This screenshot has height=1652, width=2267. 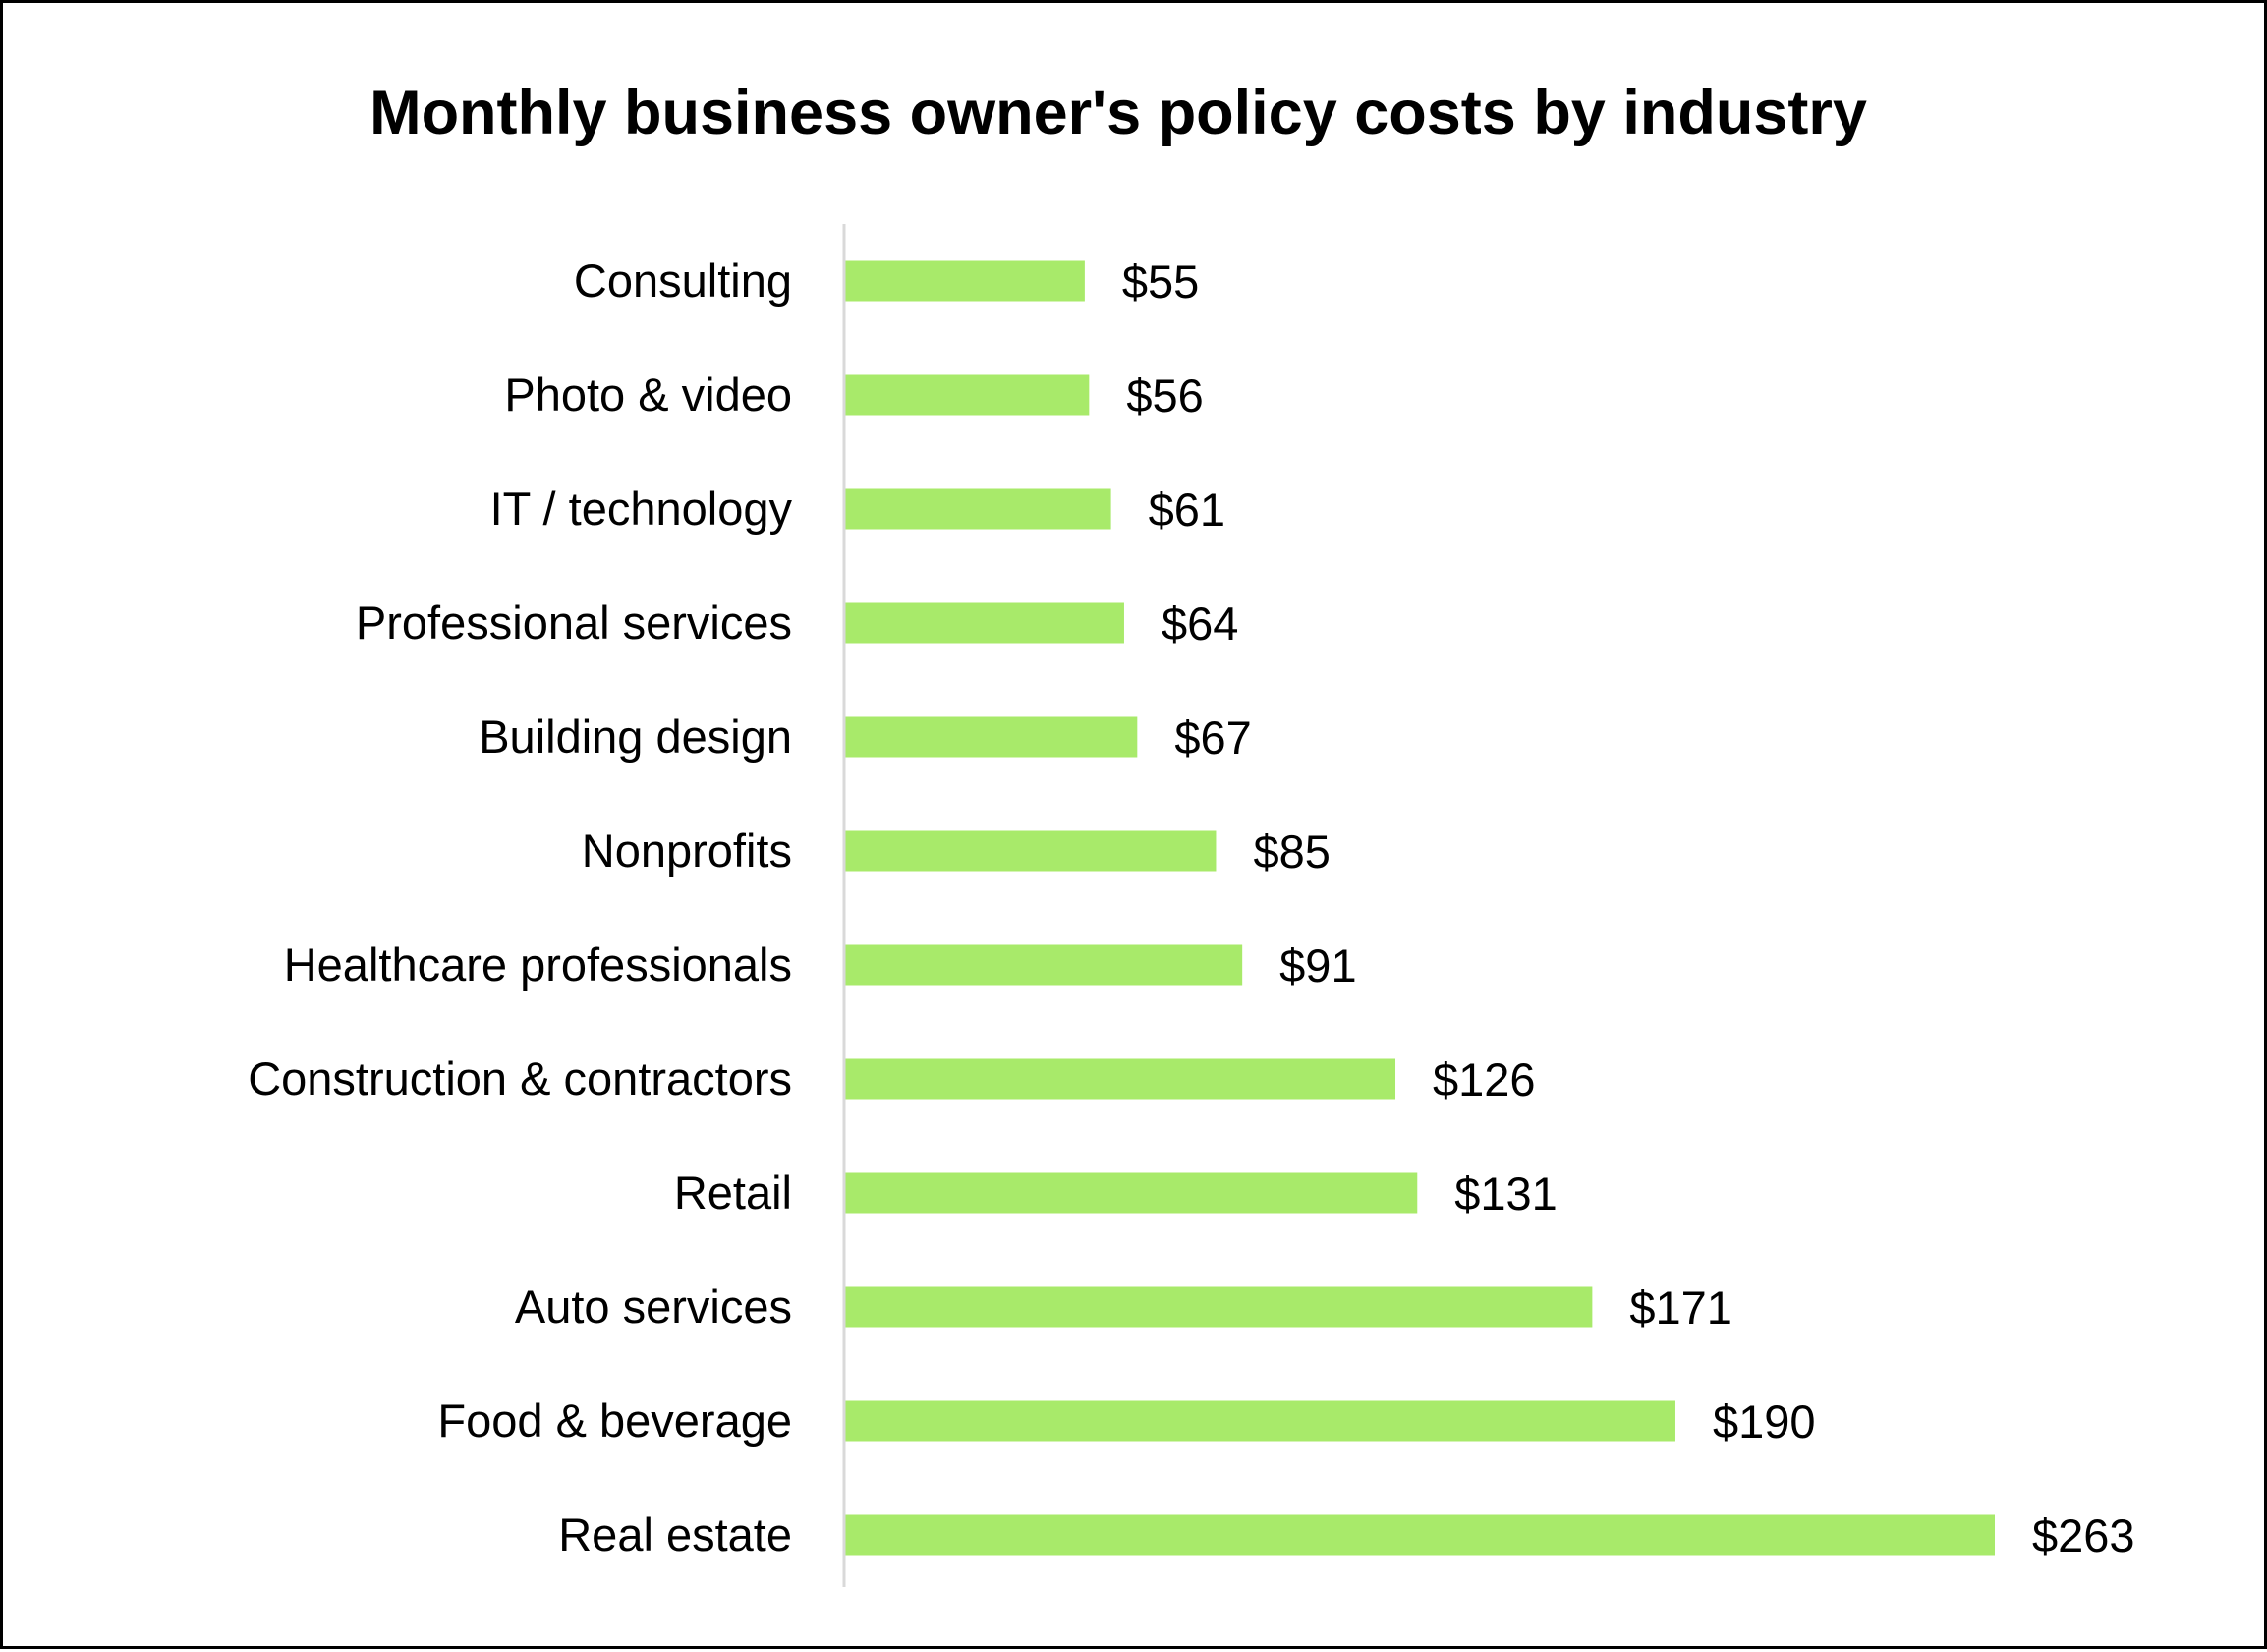 What do you see at coordinates (733, 1193) in the screenshot?
I see `category-label: Retail` at bounding box center [733, 1193].